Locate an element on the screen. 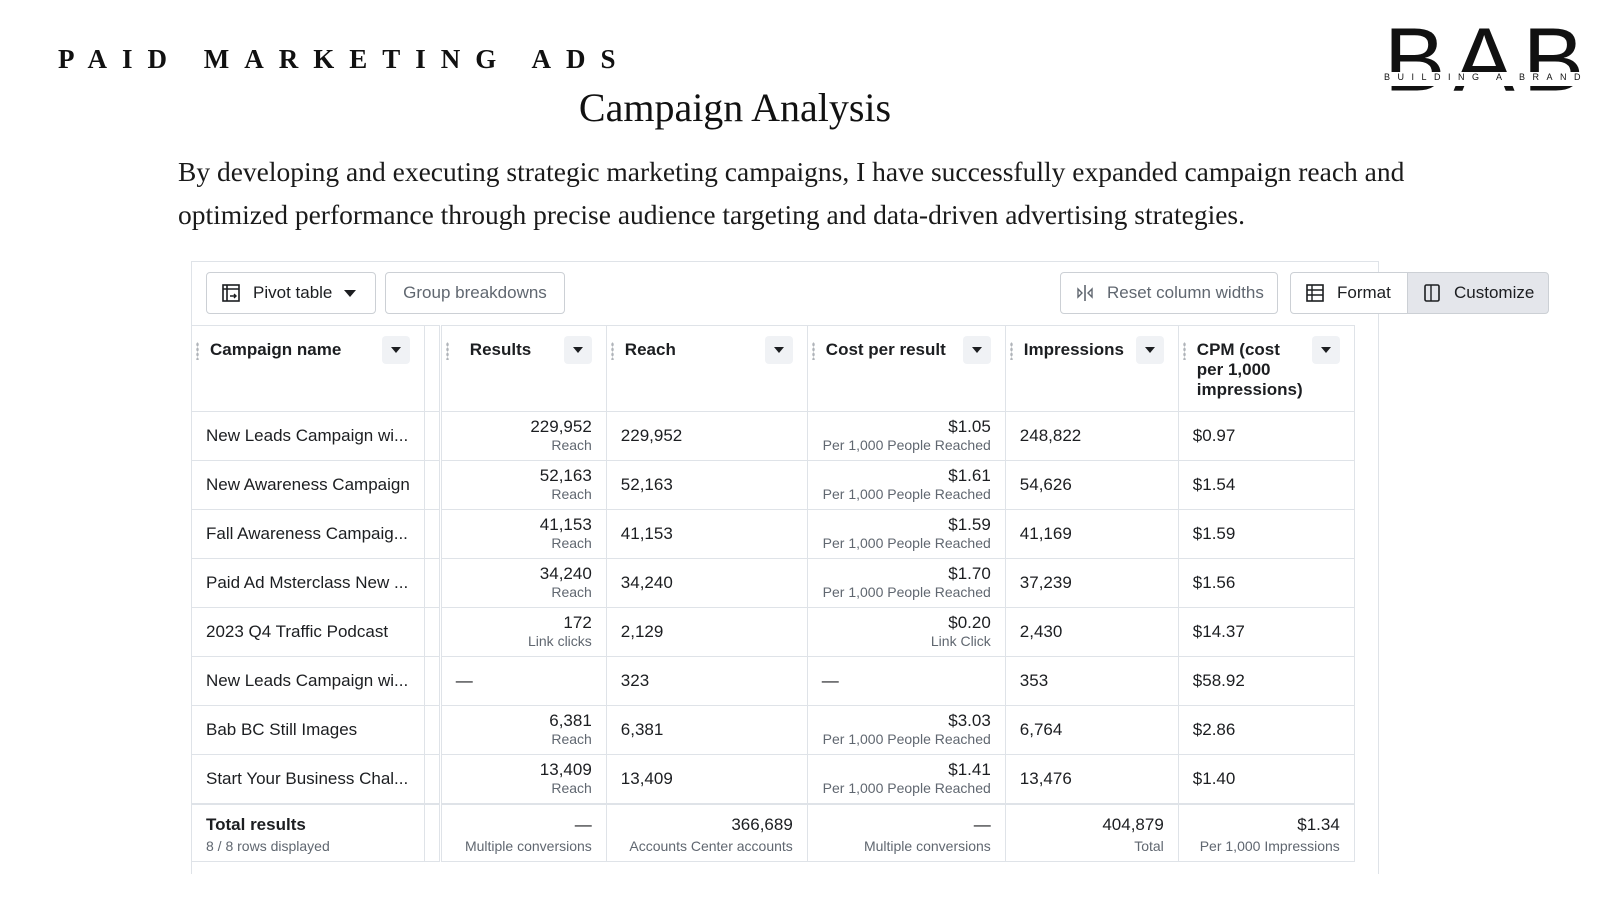 This screenshot has width=1600, height=900. cost-per-result-cell: — is located at coordinates (906, 681).